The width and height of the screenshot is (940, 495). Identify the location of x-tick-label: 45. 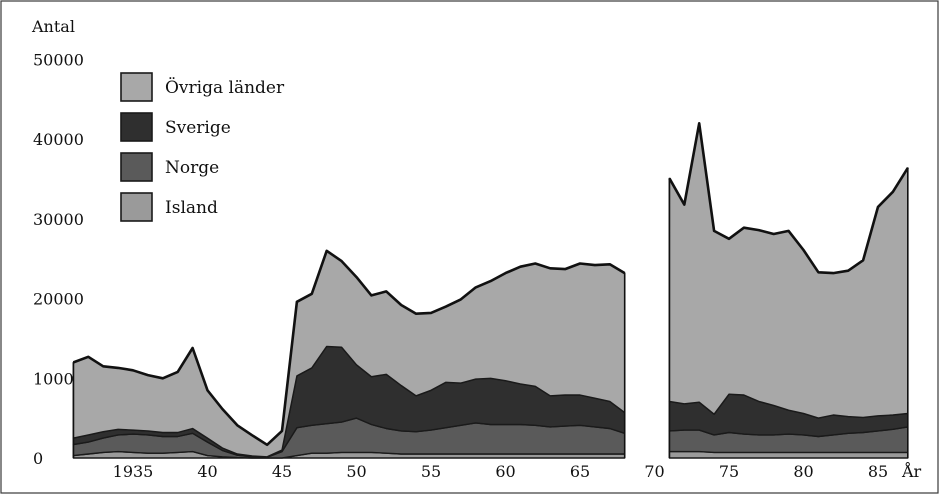
(282, 471).